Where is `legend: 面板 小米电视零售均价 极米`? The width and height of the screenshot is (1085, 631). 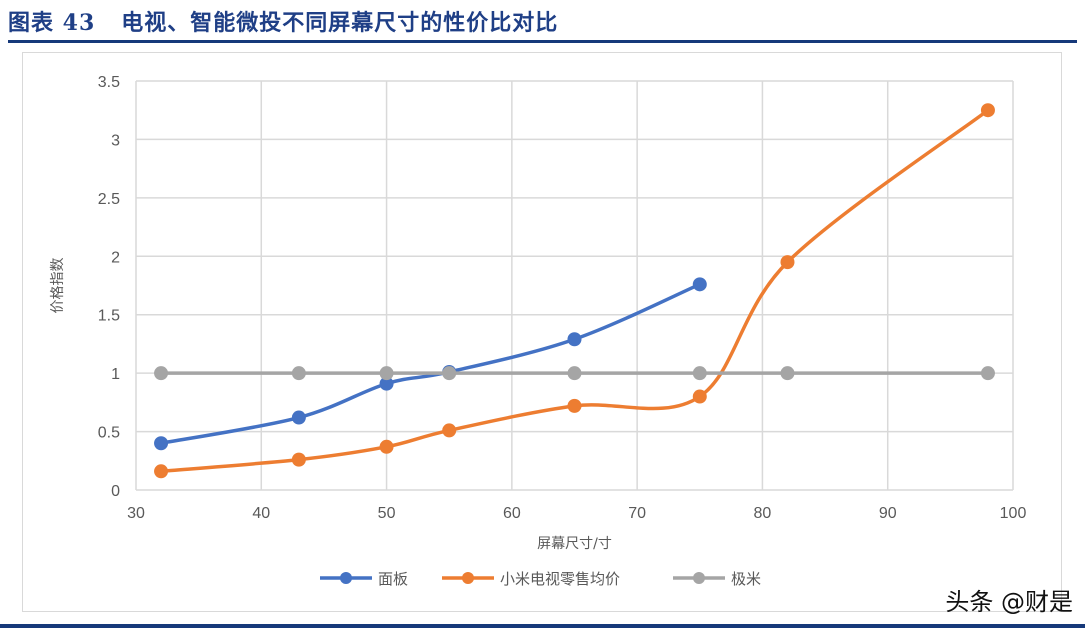
legend: 面板 小米电视零售均价 极米 is located at coordinates (540, 579).